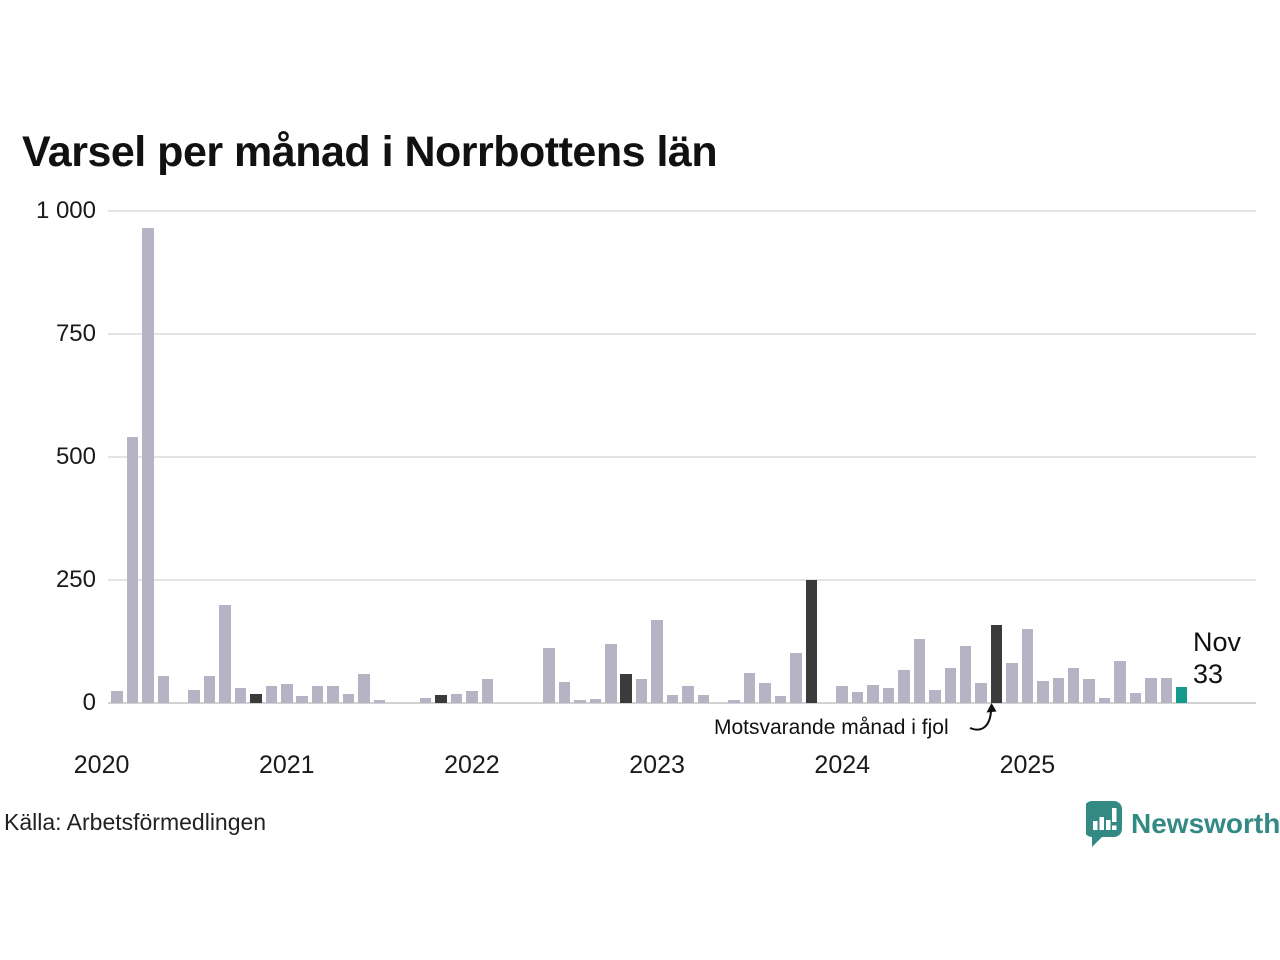 Image resolution: width=1280 pixels, height=960 pixels. Describe the element at coordinates (89, 702) in the screenshot. I see `y-tick-label: 0` at that location.